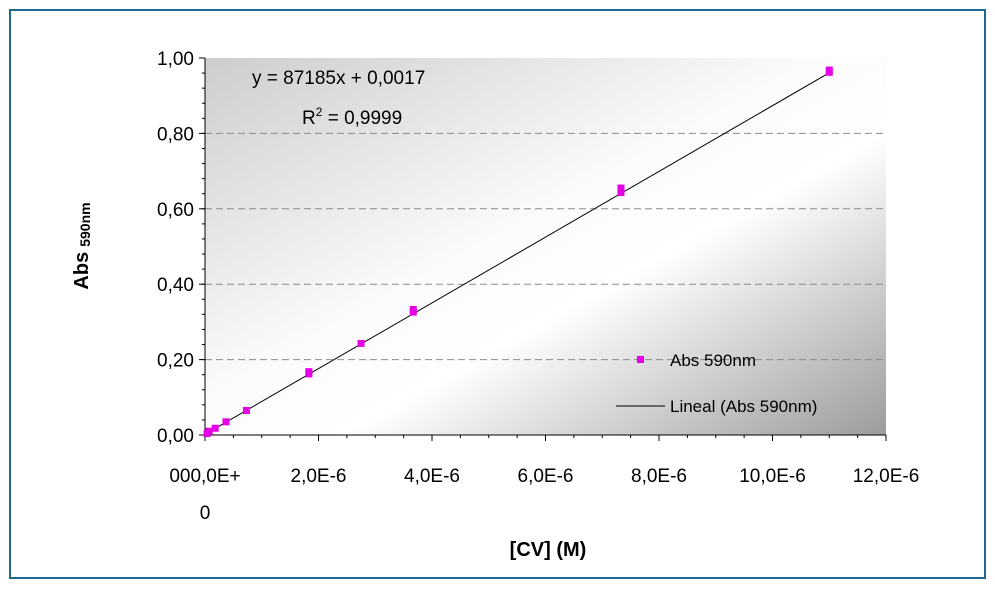 The image size is (995, 593). I want to click on legend-series-label: Abs 590nm, so click(713, 360).